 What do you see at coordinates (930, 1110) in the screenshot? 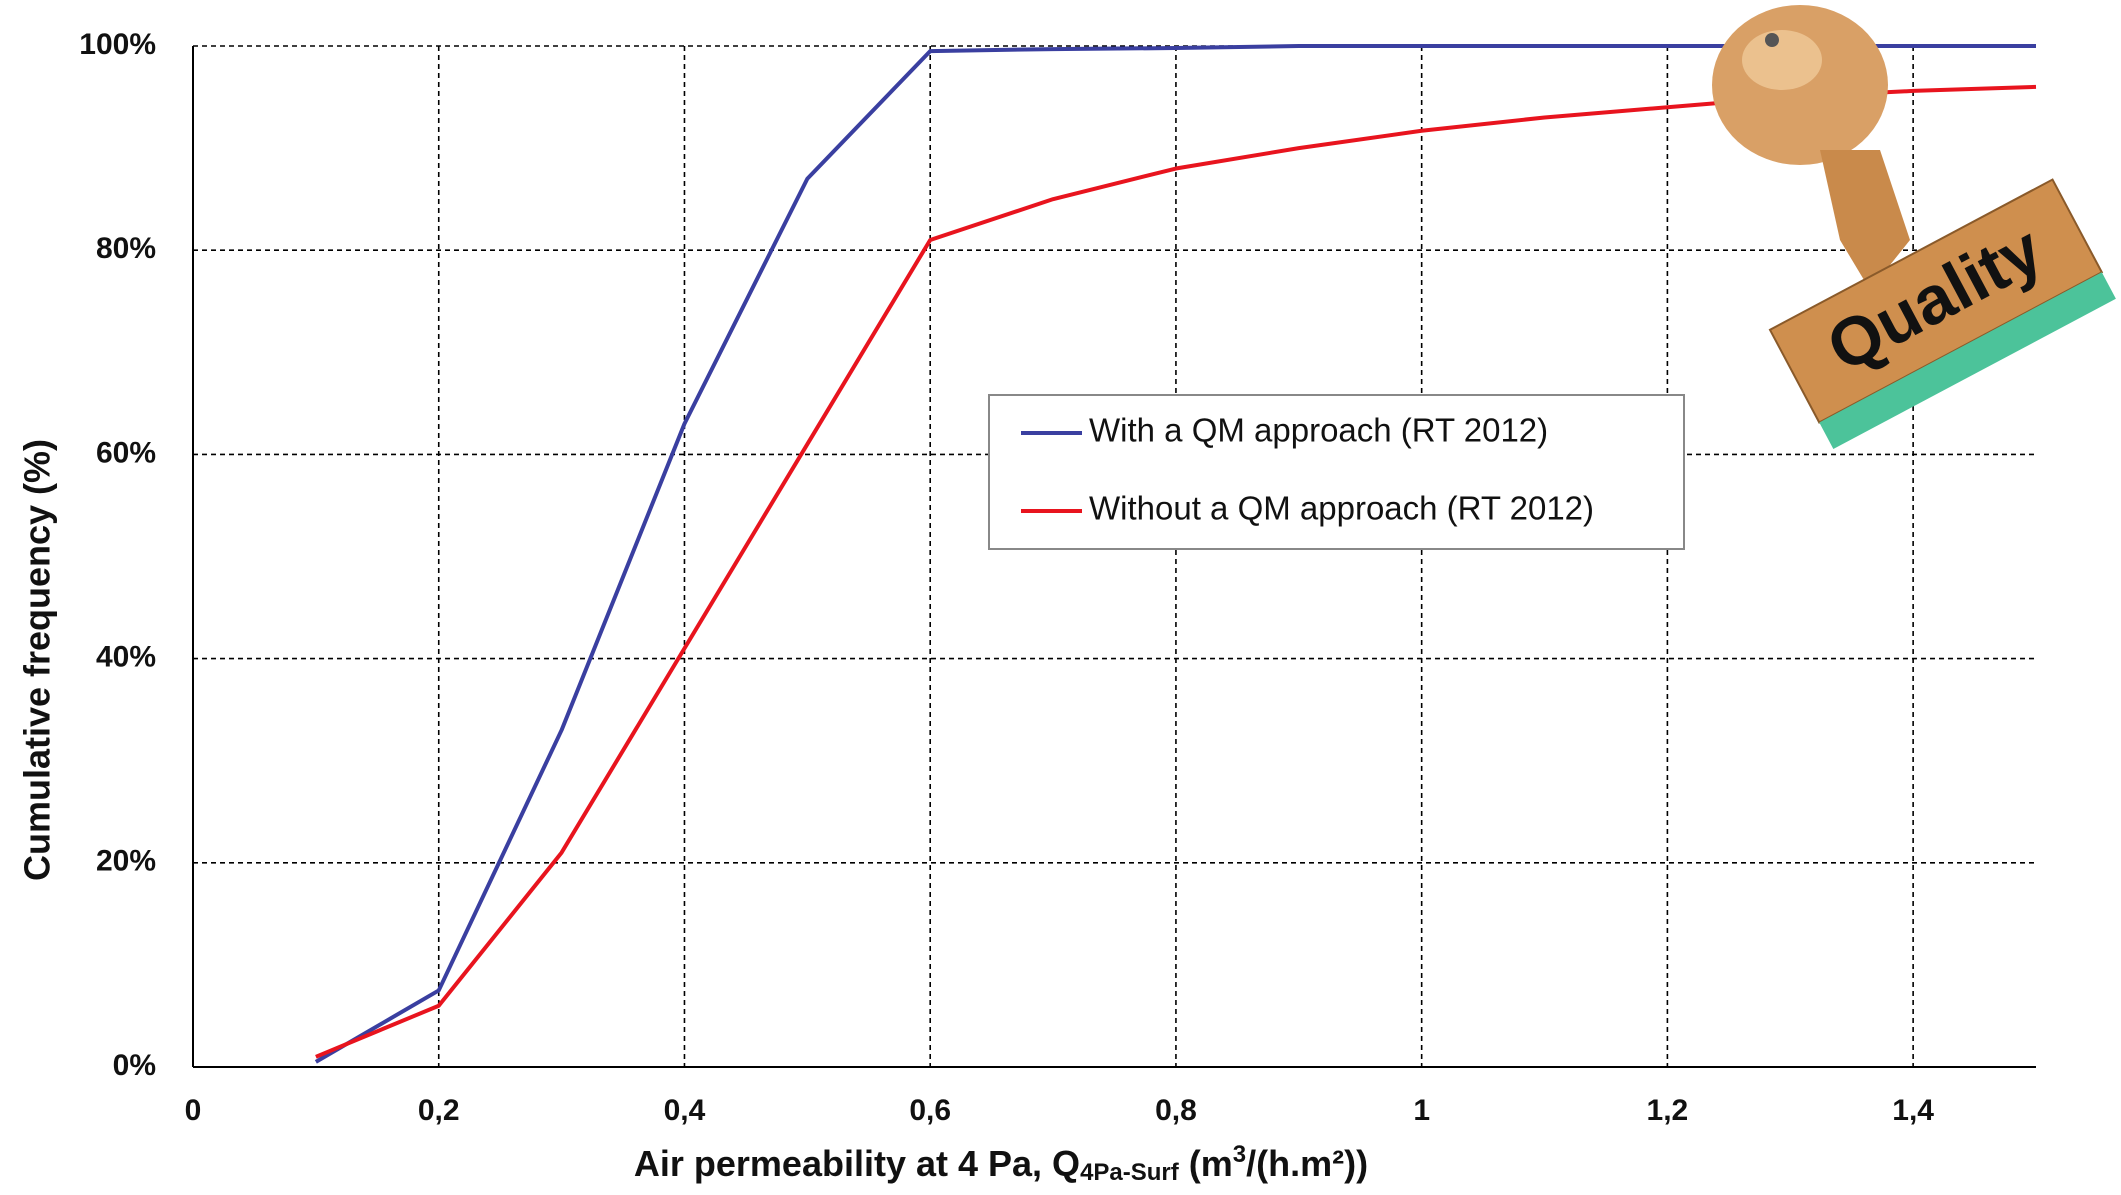
I see `x-tick-label: 0,6` at bounding box center [930, 1110].